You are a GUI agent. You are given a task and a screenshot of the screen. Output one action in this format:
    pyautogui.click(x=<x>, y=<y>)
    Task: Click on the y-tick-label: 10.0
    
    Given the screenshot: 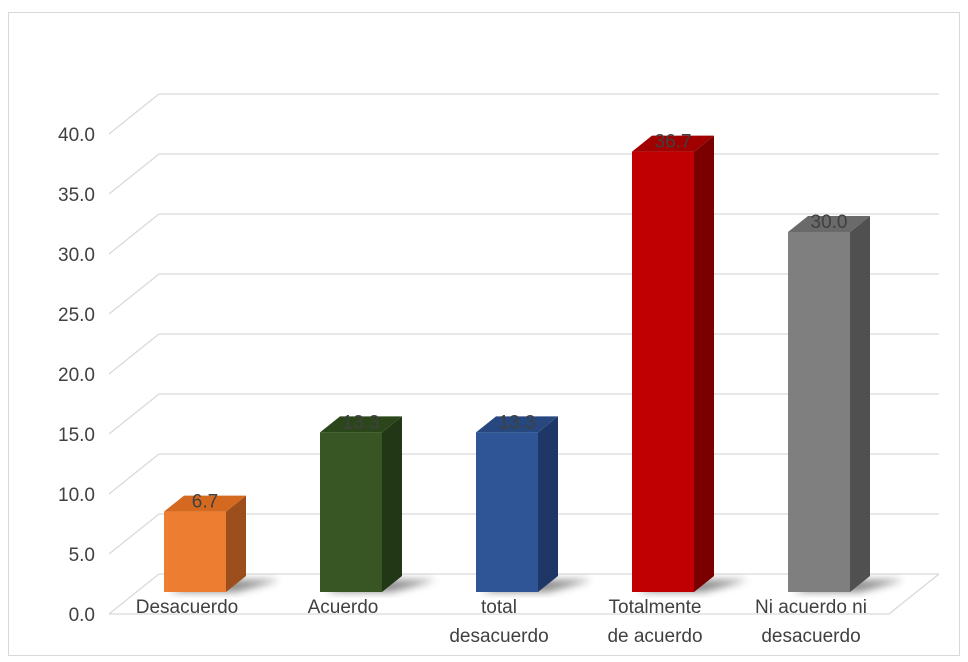 What is the action you would take?
    pyautogui.click(x=76, y=495)
    